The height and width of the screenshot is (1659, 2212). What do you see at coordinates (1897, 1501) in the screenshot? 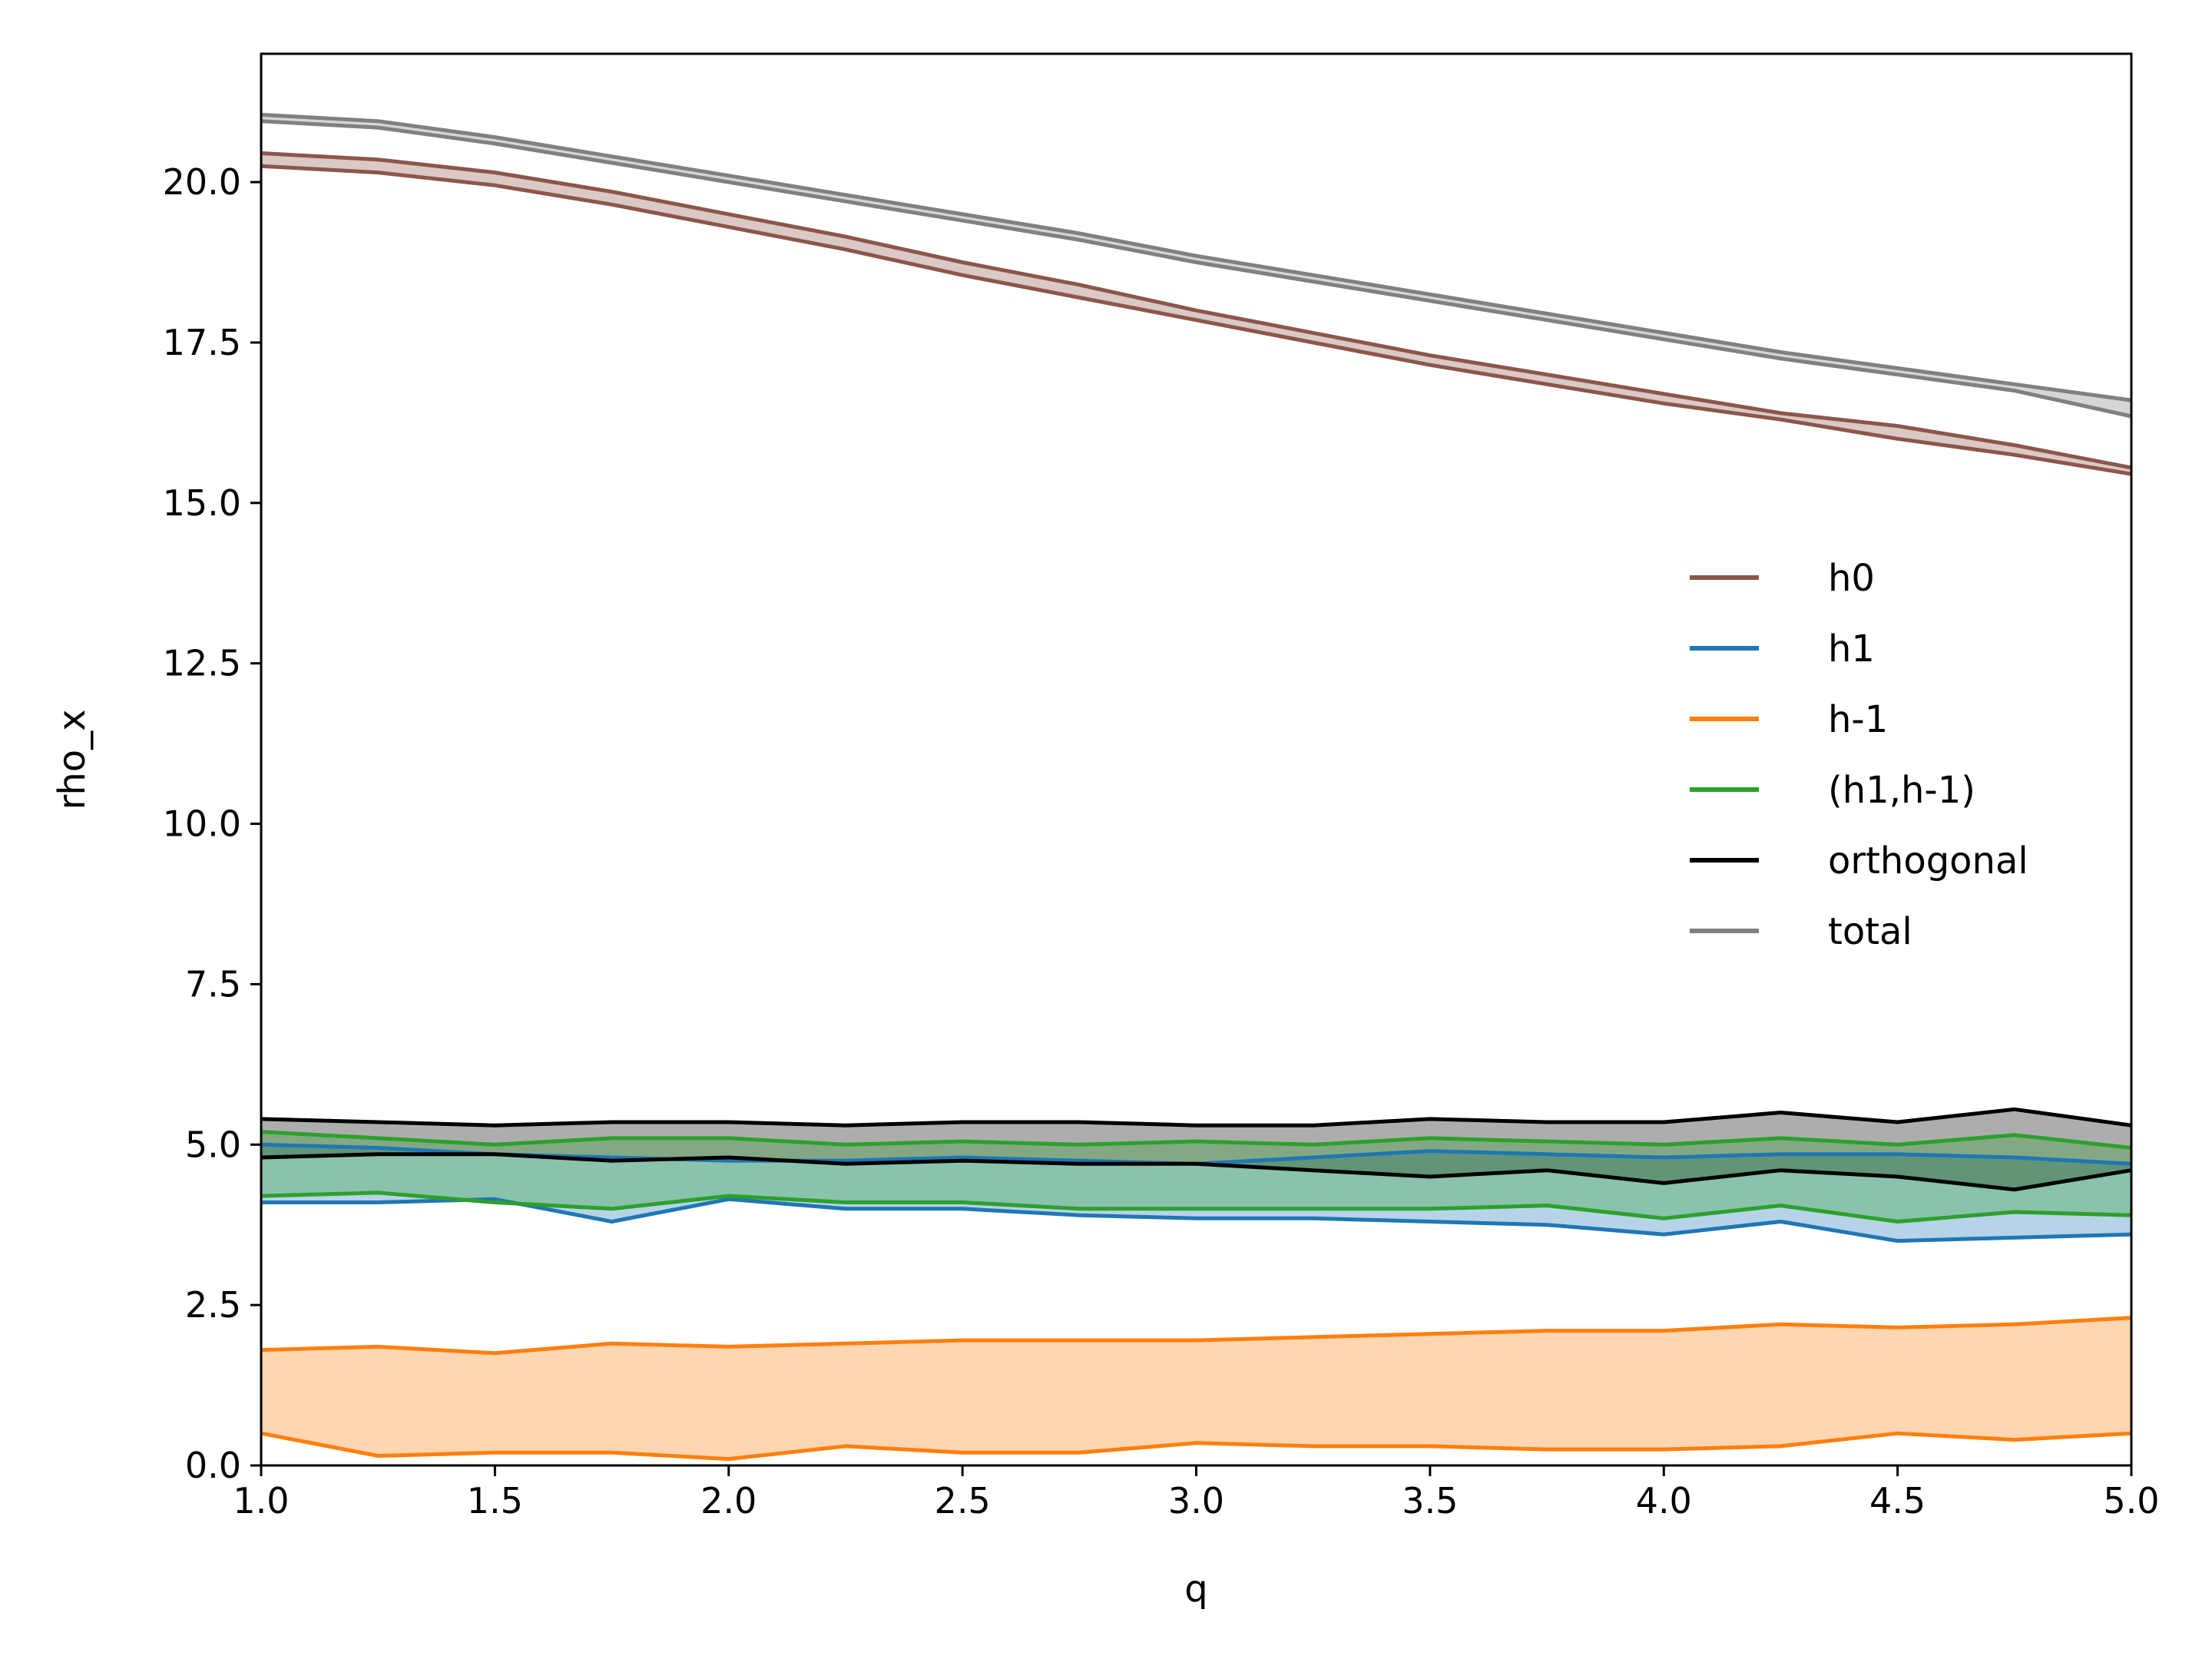
I see `x-tick-label: 4.5` at bounding box center [1897, 1501].